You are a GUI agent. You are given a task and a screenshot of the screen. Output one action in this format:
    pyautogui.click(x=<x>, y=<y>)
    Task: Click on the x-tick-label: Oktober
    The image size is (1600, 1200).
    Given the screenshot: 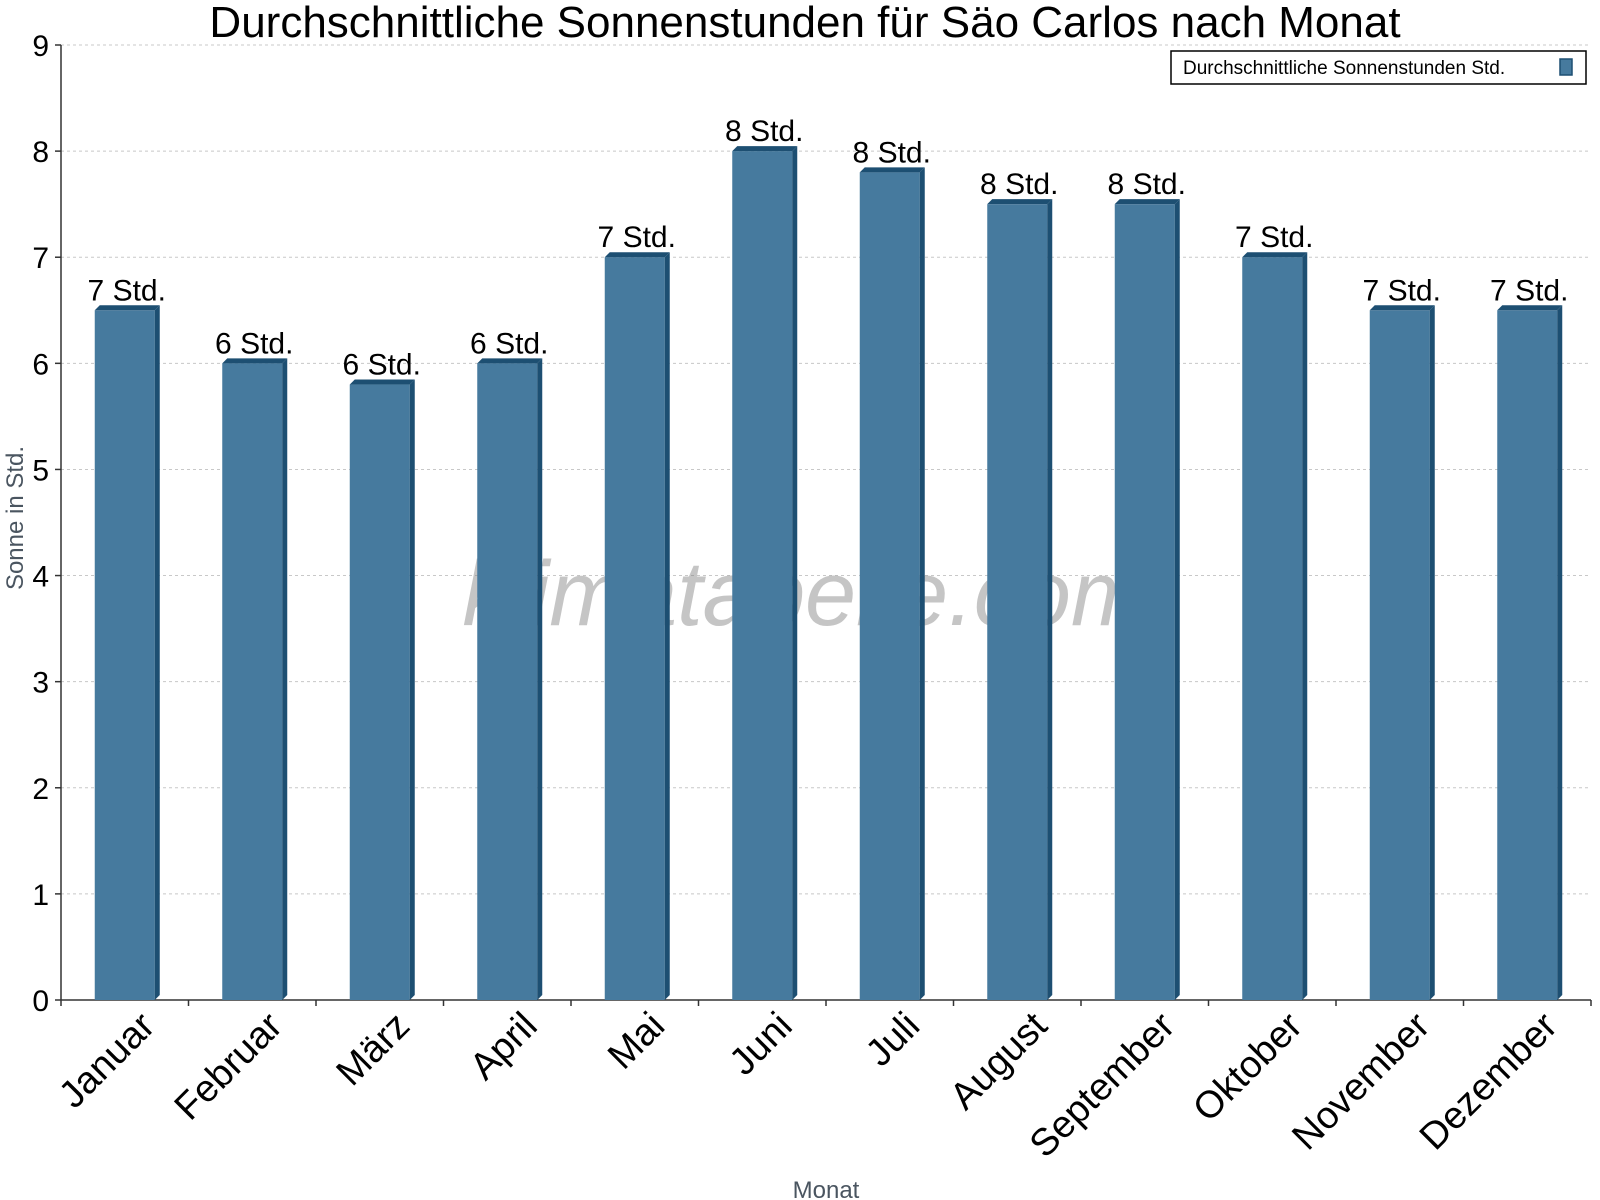 What is the action you would take?
    pyautogui.click(x=1248, y=1067)
    